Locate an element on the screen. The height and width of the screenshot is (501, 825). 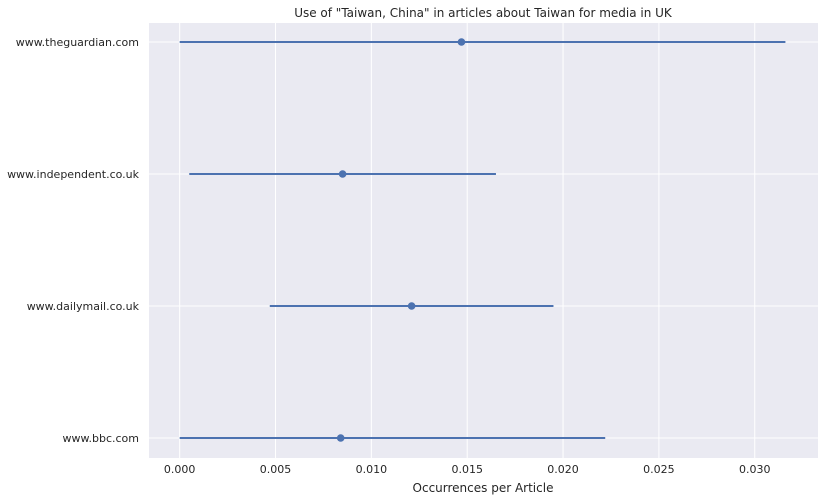
y-tick-label: www.theguardian.com is located at coordinates (77, 42).